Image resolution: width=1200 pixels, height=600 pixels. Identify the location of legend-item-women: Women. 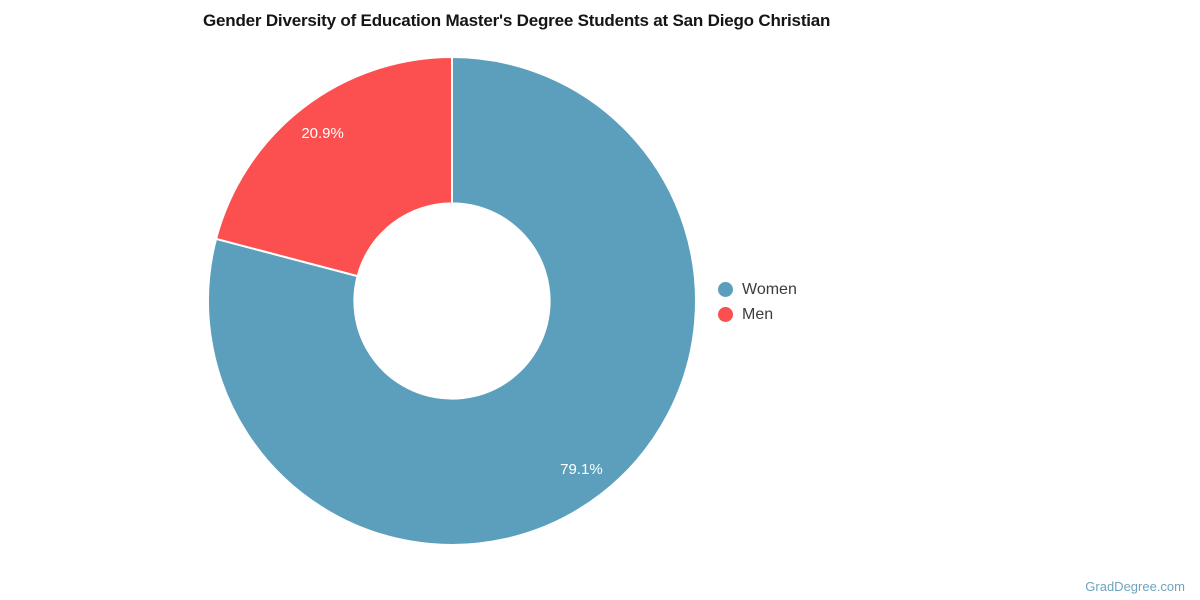
(757, 289).